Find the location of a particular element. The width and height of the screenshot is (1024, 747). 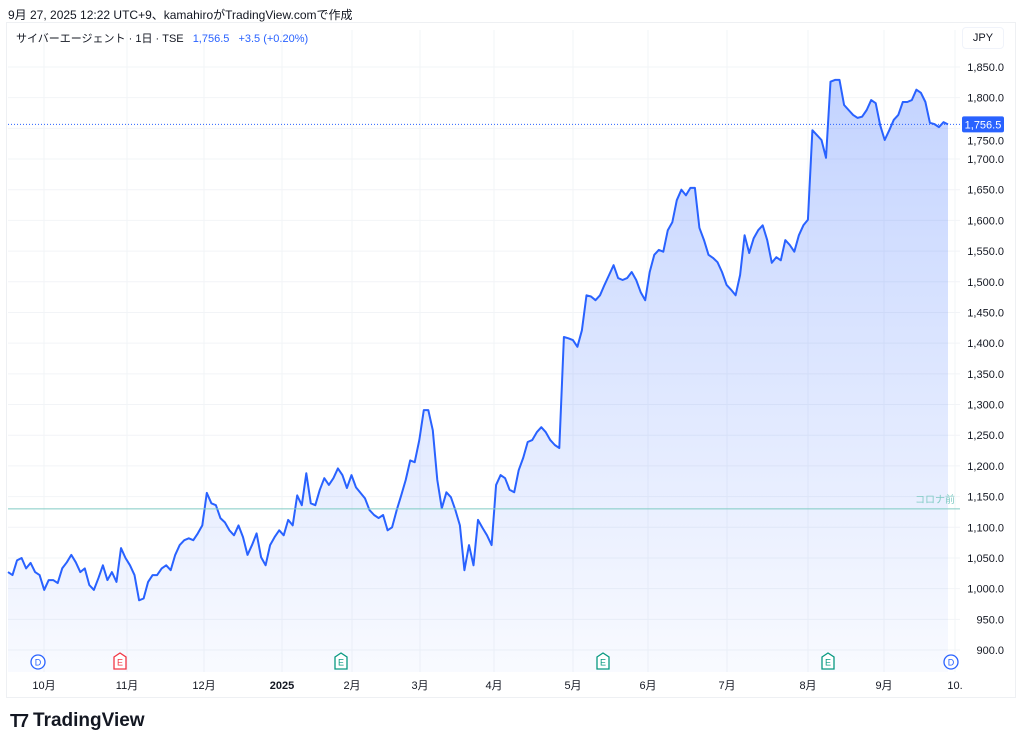

y-tick-label: 1,000.0 is located at coordinates (985, 590).